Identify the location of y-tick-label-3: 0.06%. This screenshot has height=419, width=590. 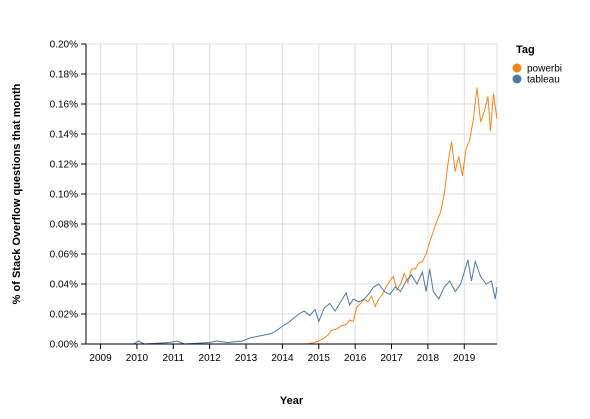
(64, 255).